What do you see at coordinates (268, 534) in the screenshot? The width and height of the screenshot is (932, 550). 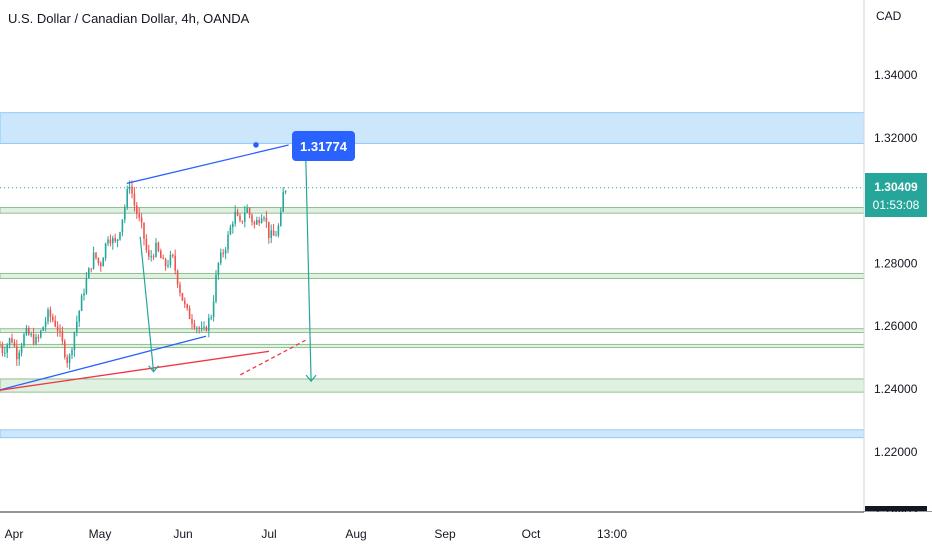 I see `time-tick-label: Jul` at bounding box center [268, 534].